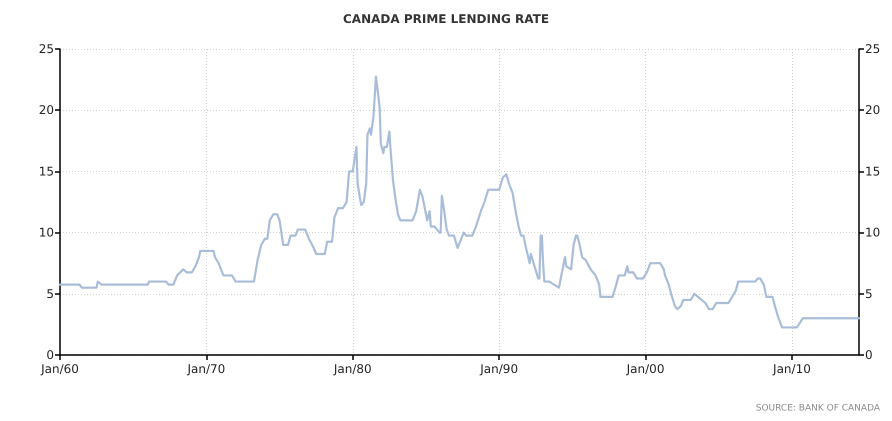 The width and height of the screenshot is (892, 421). Describe the element at coordinates (50, 355) in the screenshot. I see `y-tick-label: 0` at that location.